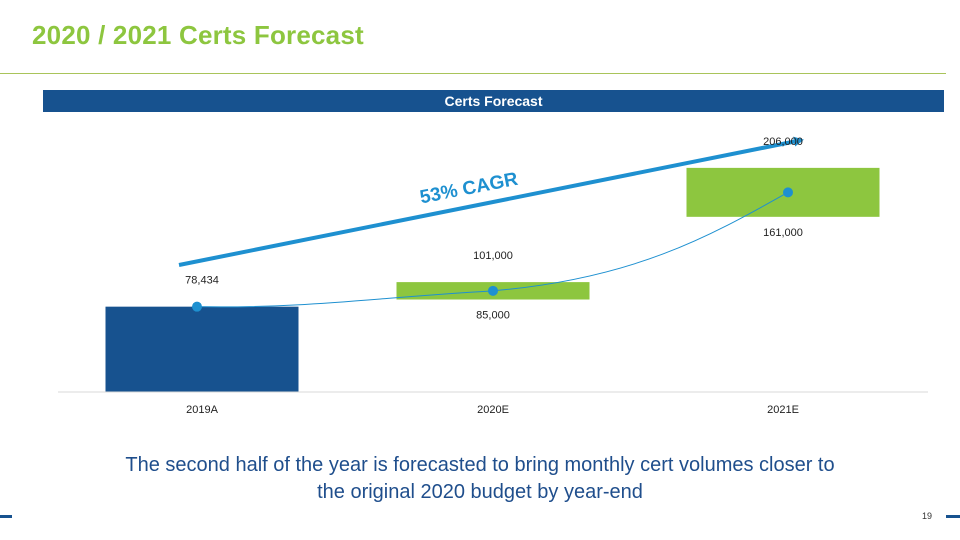 Image resolution: width=960 pixels, height=540 pixels. Describe the element at coordinates (783, 142) in the screenshot. I see `data-label-high-2021E: 206,000` at that location.